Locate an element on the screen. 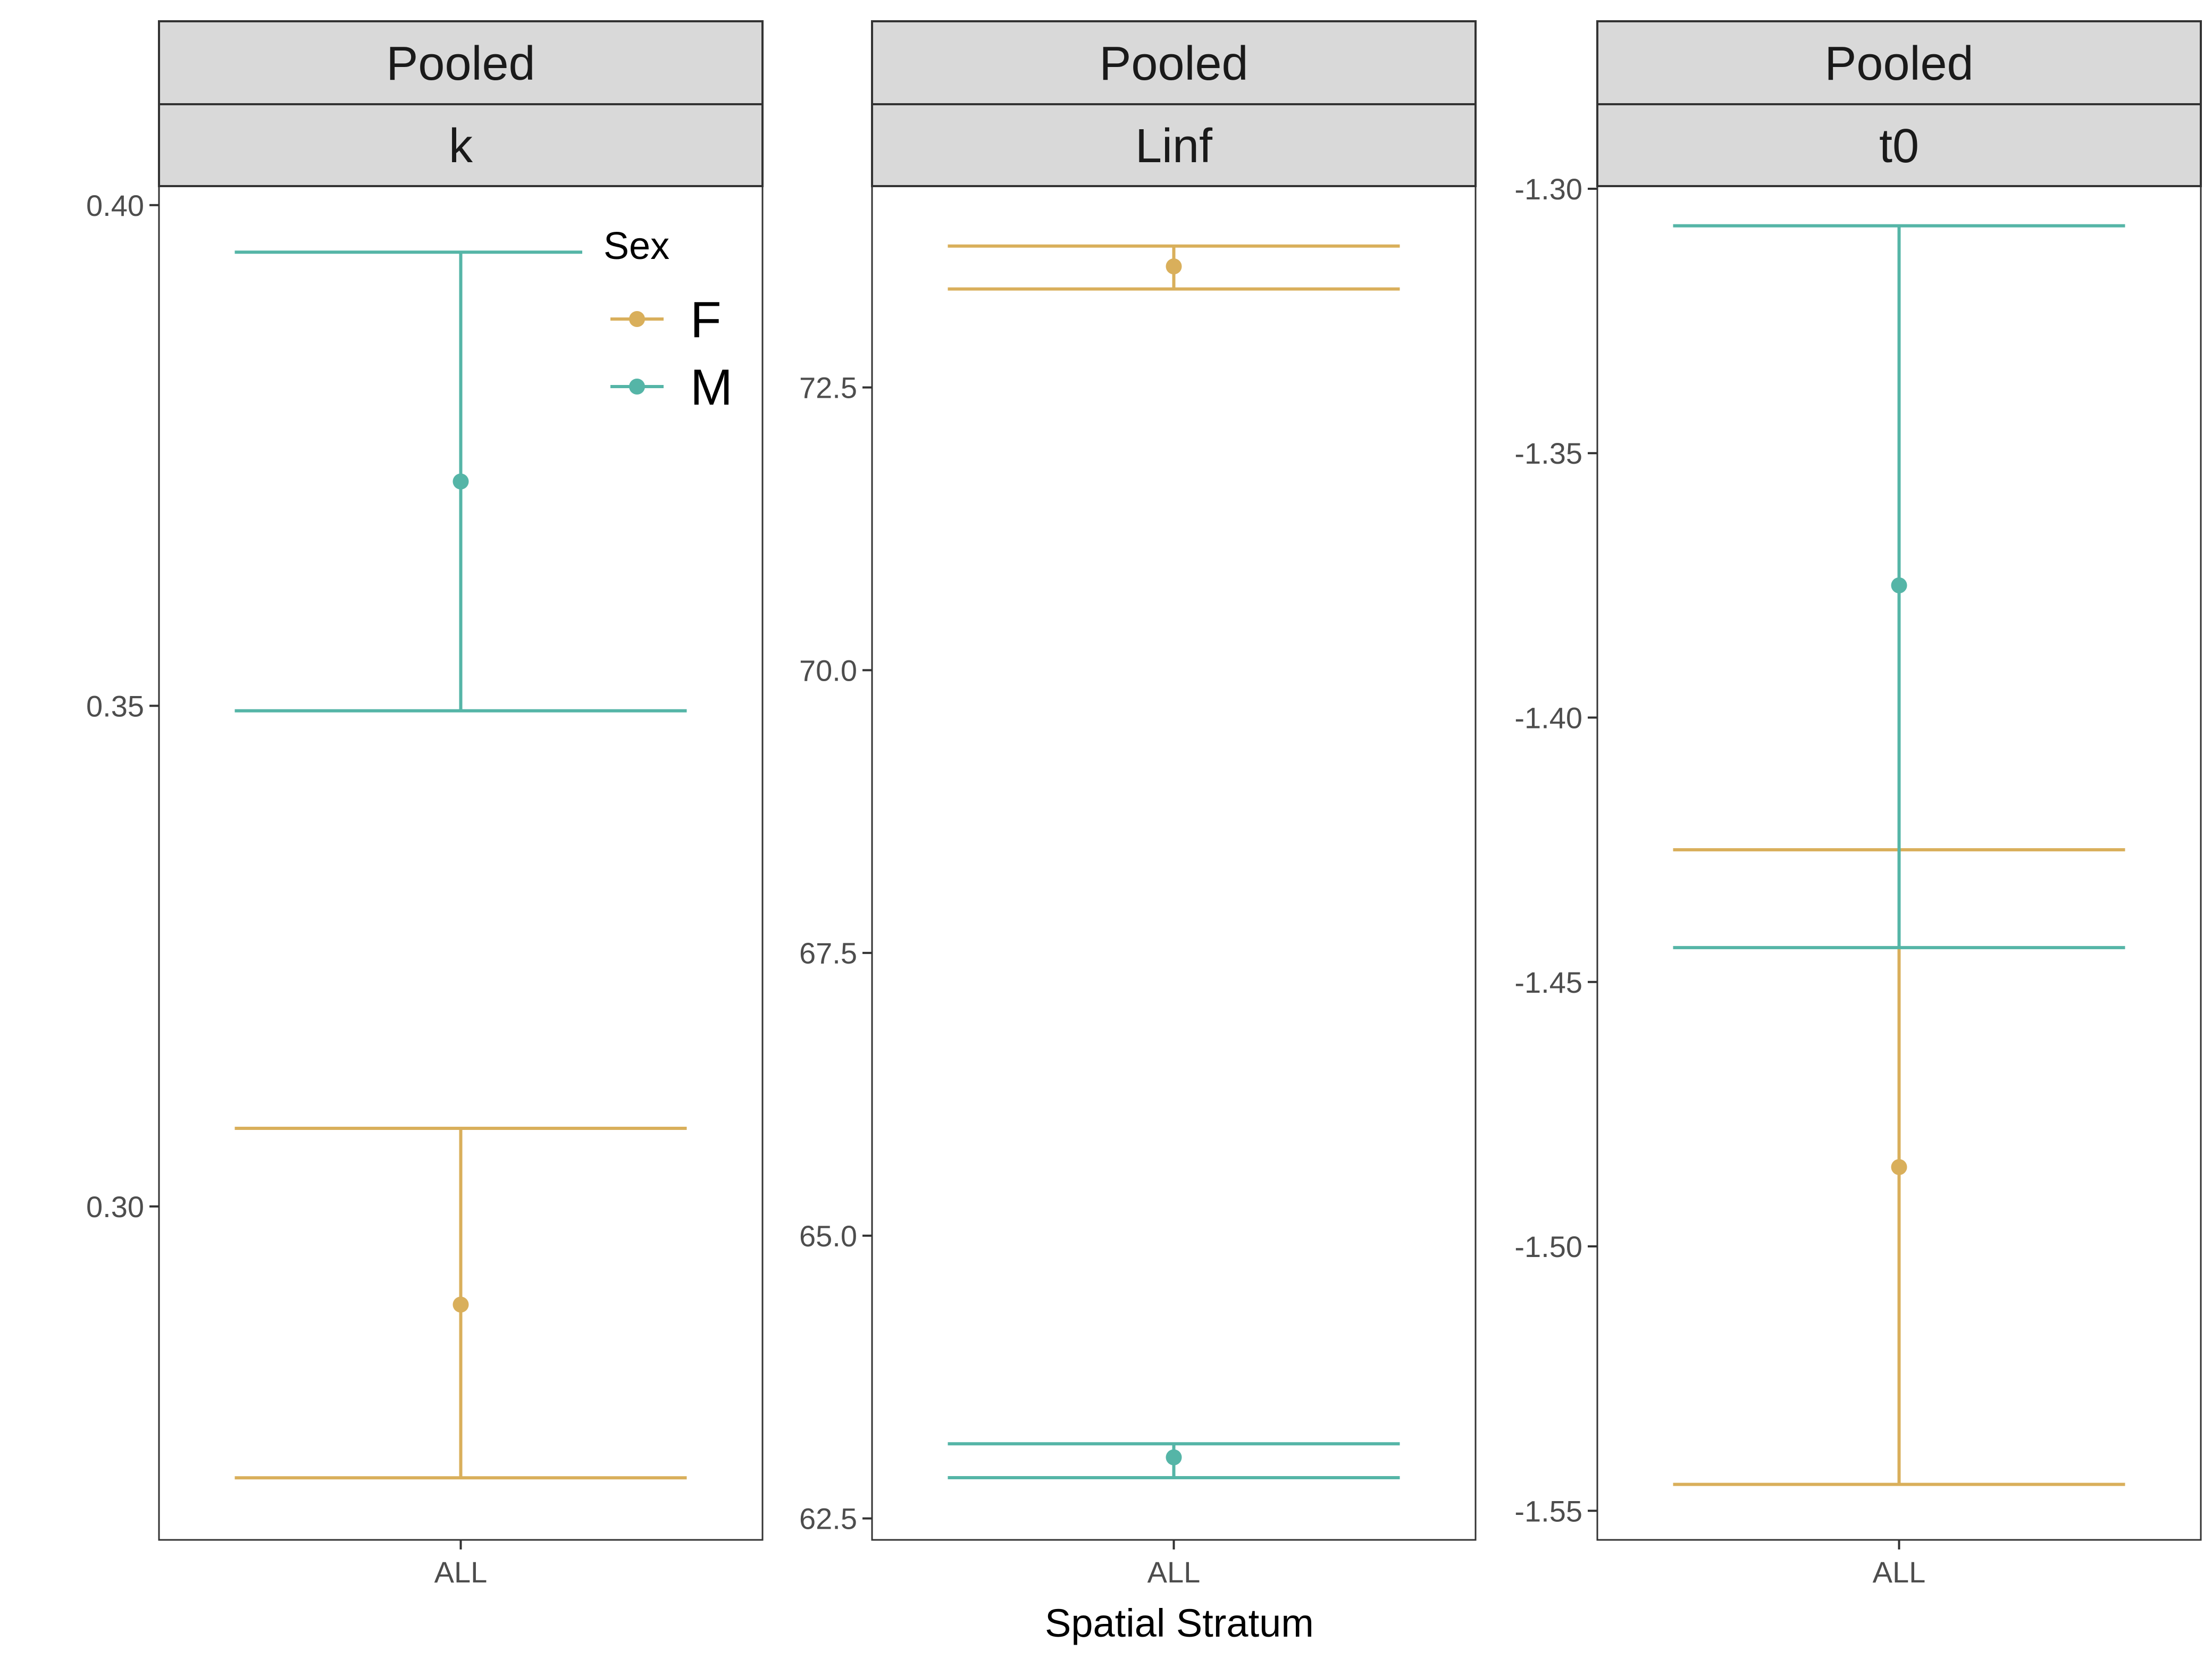  y-tick-label: 0.35 is located at coordinates (115, 706).